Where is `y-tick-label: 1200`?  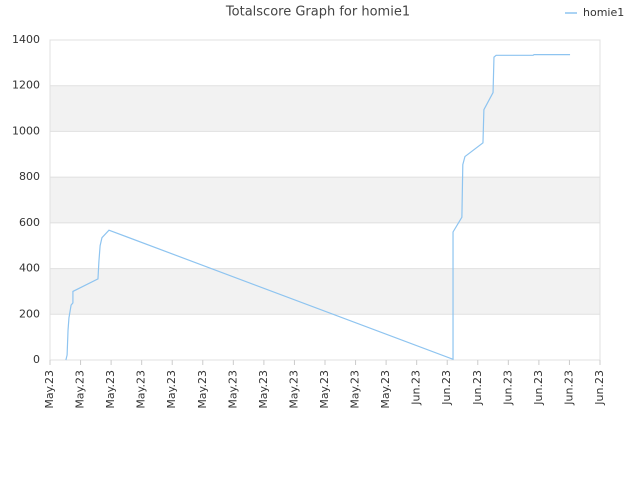
y-tick-label: 1200 is located at coordinates (26, 85).